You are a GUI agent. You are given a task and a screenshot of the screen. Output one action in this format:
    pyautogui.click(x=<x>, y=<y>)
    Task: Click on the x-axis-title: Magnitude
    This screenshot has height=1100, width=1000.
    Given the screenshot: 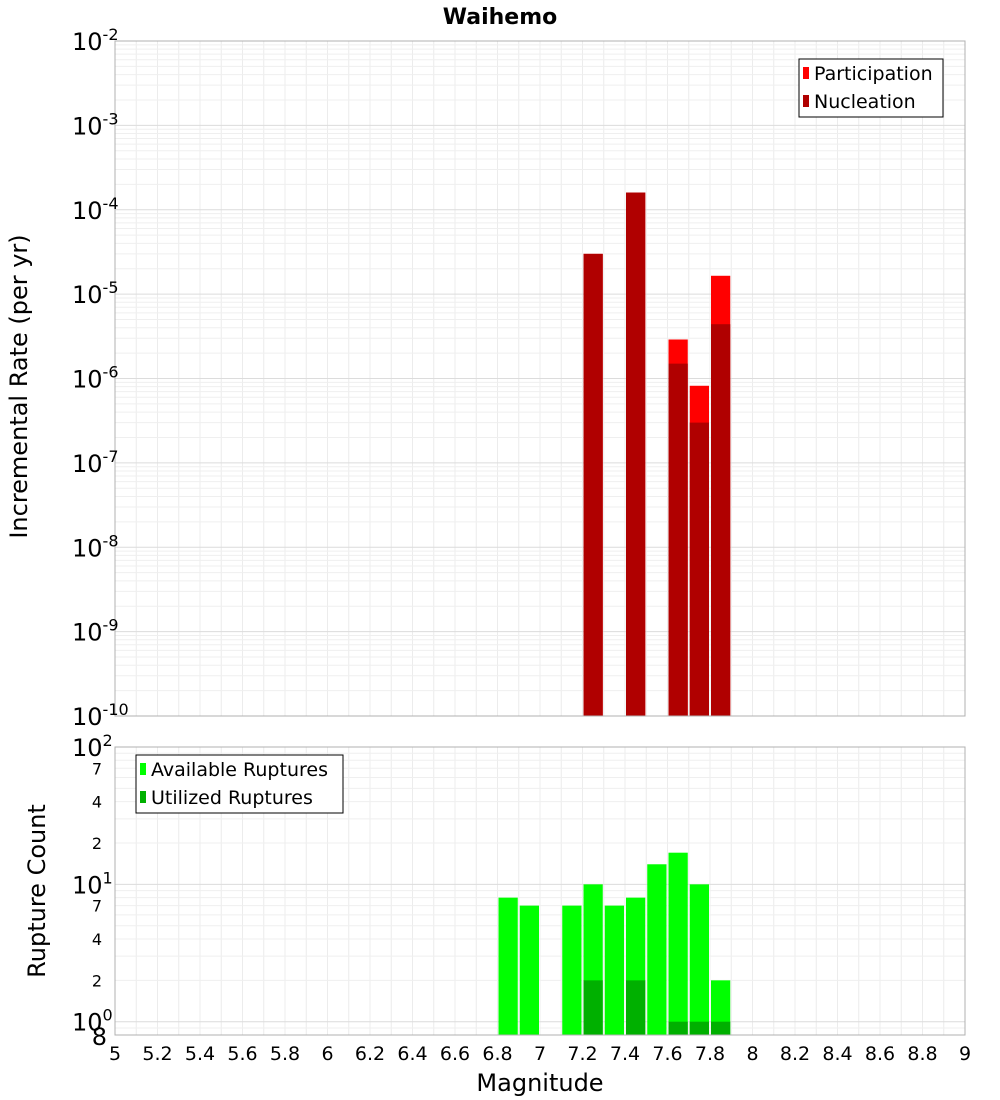 What is the action you would take?
    pyautogui.click(x=539, y=1083)
    